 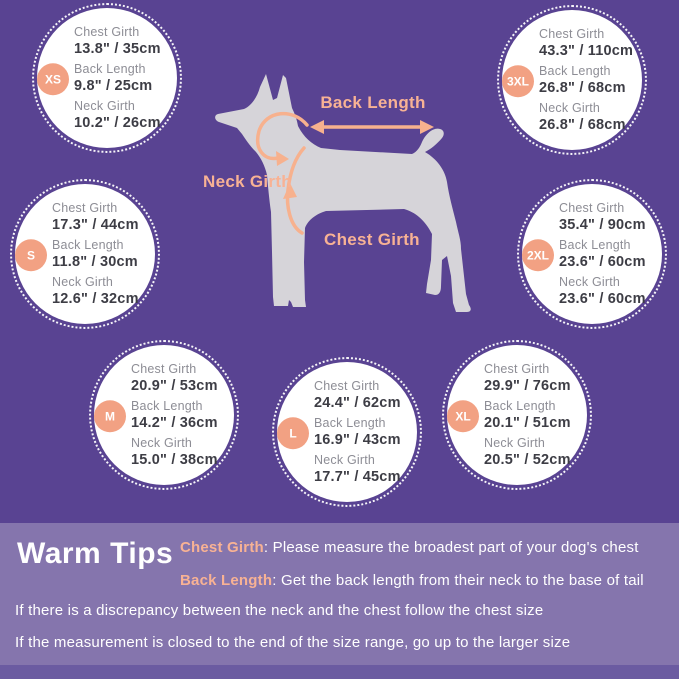 What do you see at coordinates (222, 547) in the screenshot?
I see `tip-chest-girth-term: Chest Girth` at bounding box center [222, 547].